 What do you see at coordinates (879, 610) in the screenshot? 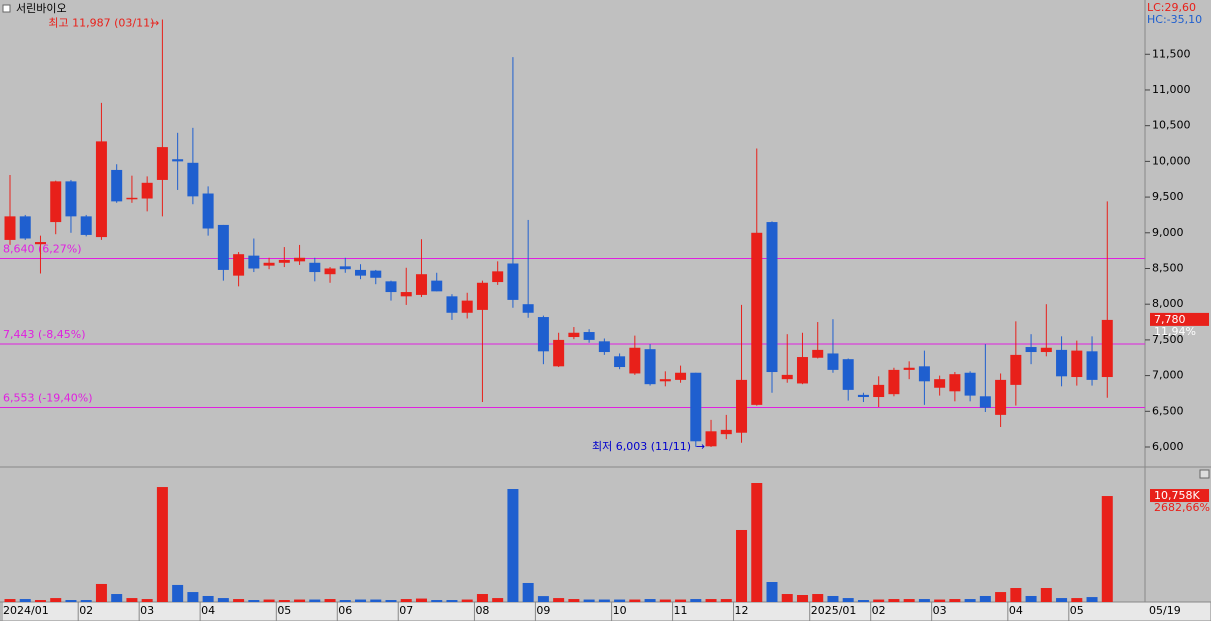
I see `x-tick-label: 02` at bounding box center [879, 610].